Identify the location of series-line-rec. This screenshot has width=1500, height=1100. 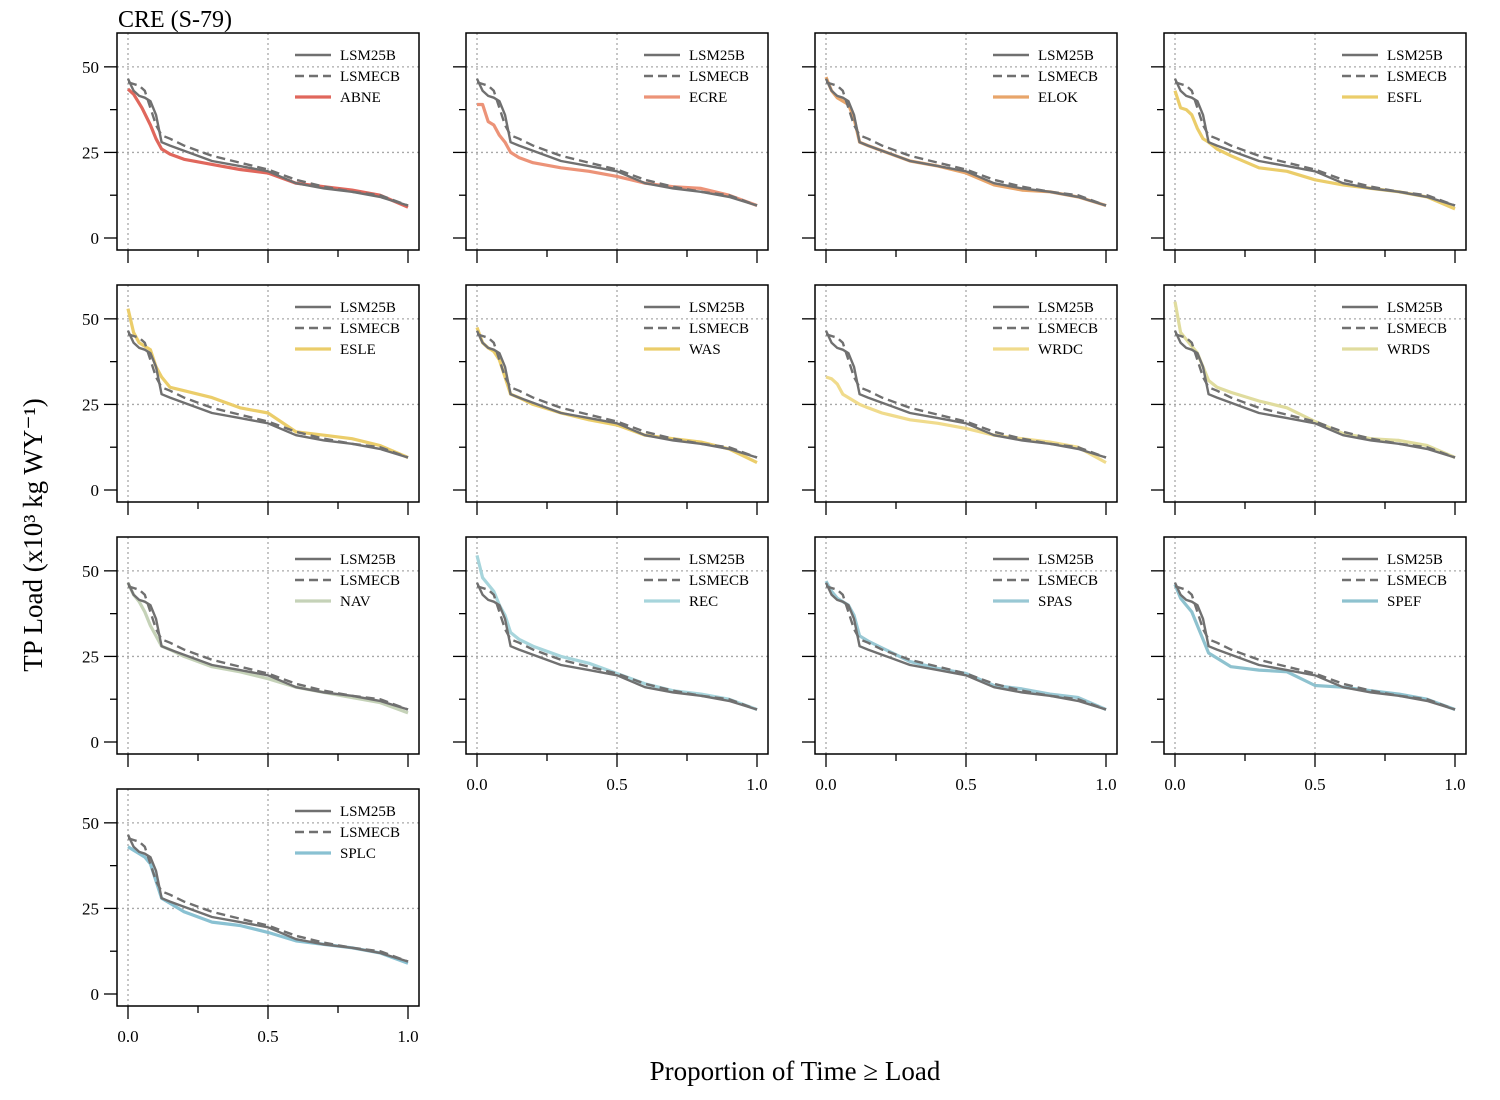
(616, 633).